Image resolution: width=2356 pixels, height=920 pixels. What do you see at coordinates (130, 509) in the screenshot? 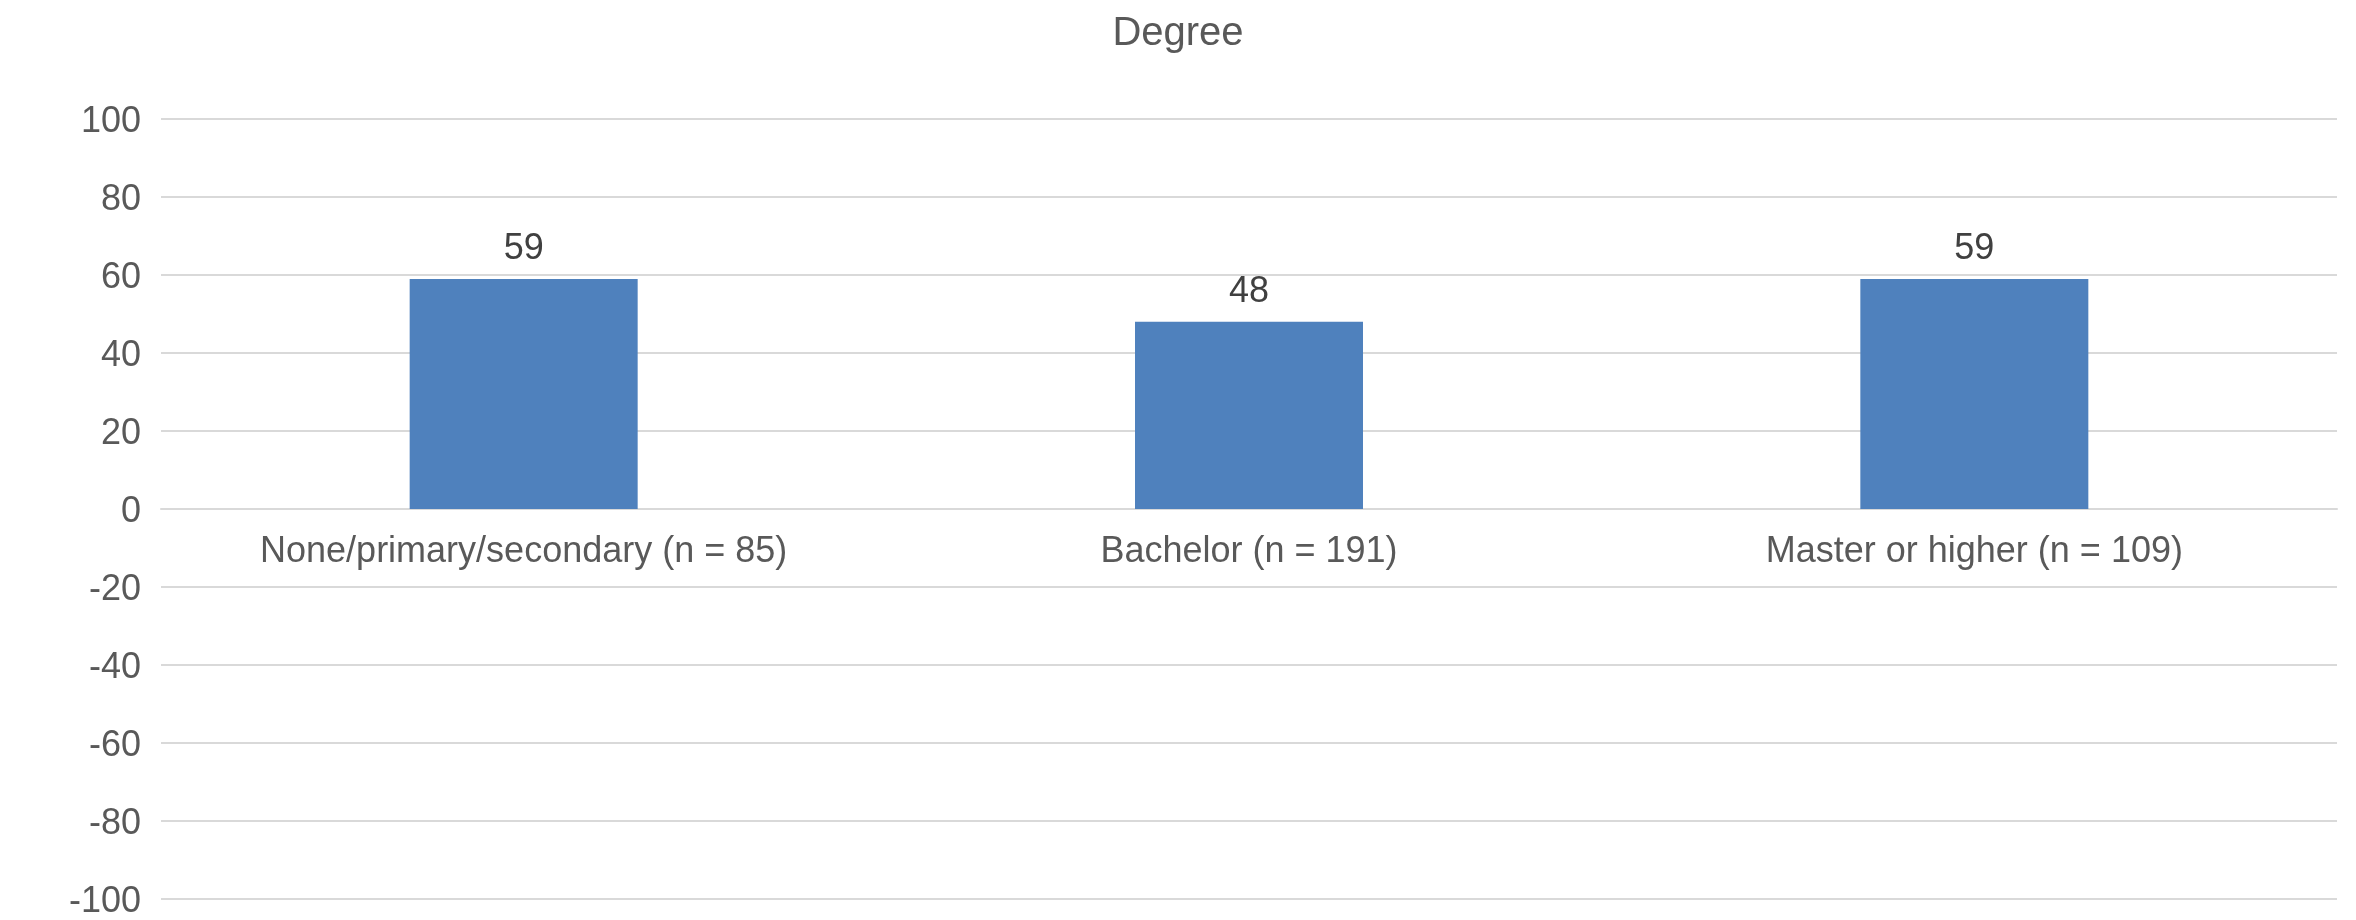
I see `y-tick-label: 0` at bounding box center [130, 509].